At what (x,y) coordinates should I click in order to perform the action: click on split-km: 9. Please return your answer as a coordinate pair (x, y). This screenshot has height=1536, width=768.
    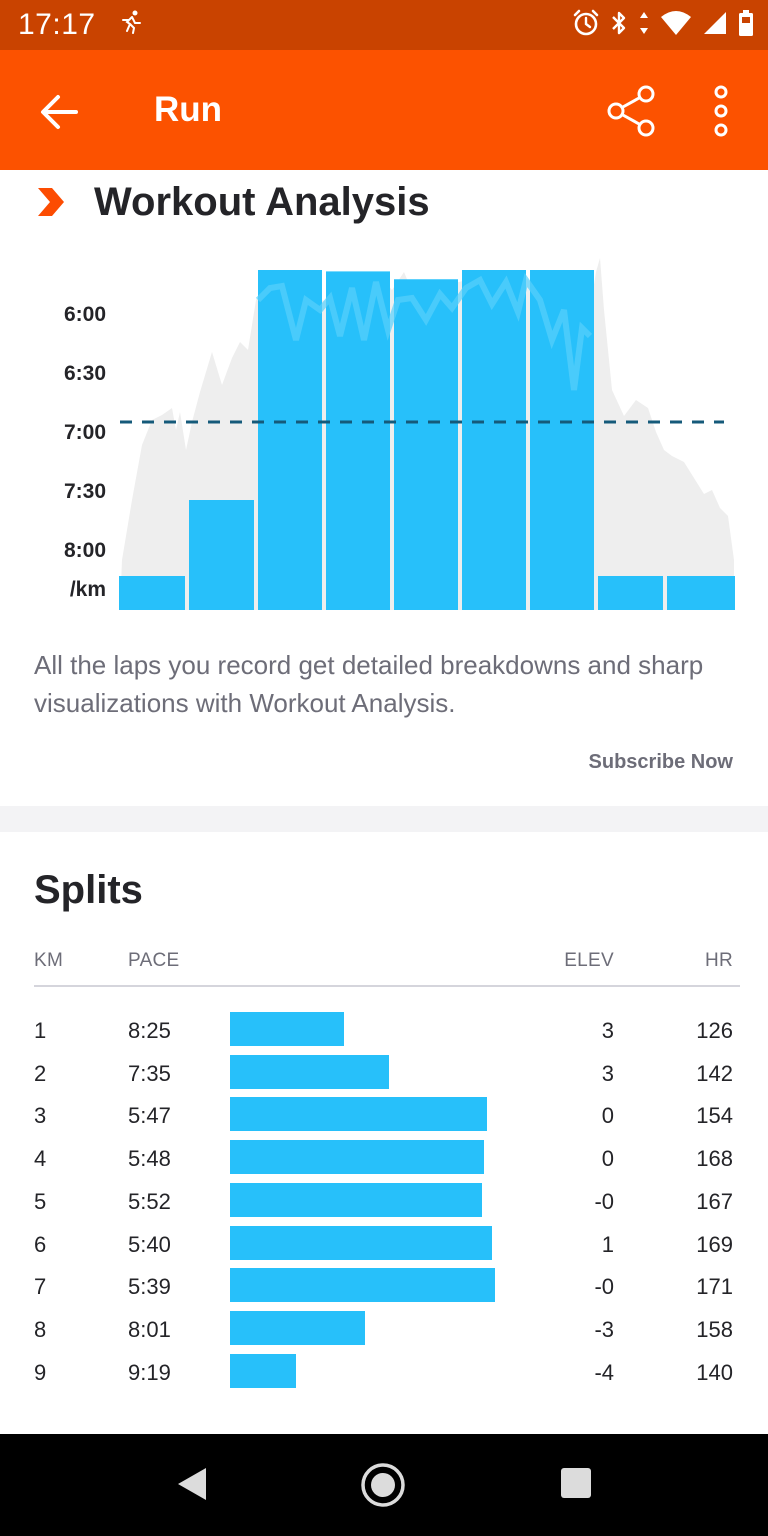
    Looking at the image, I should click on (40, 1372).